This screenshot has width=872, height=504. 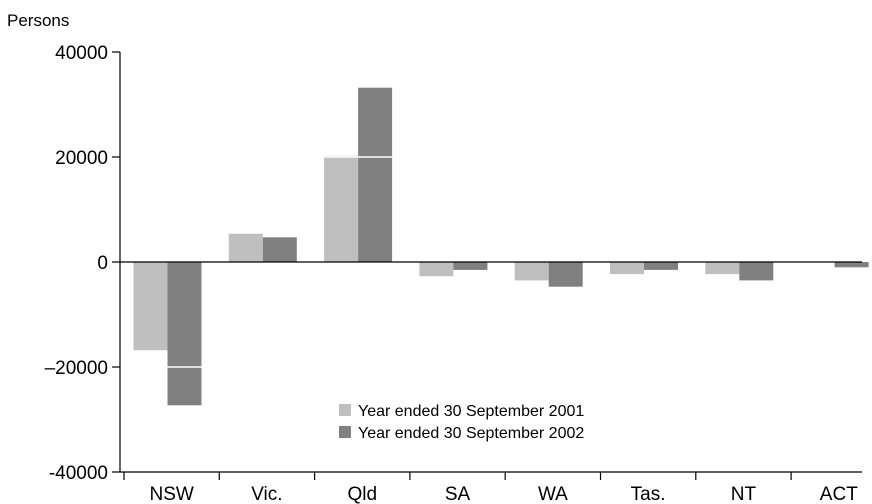 What do you see at coordinates (78, 473) in the screenshot?
I see `y-tick-label: -40000` at bounding box center [78, 473].